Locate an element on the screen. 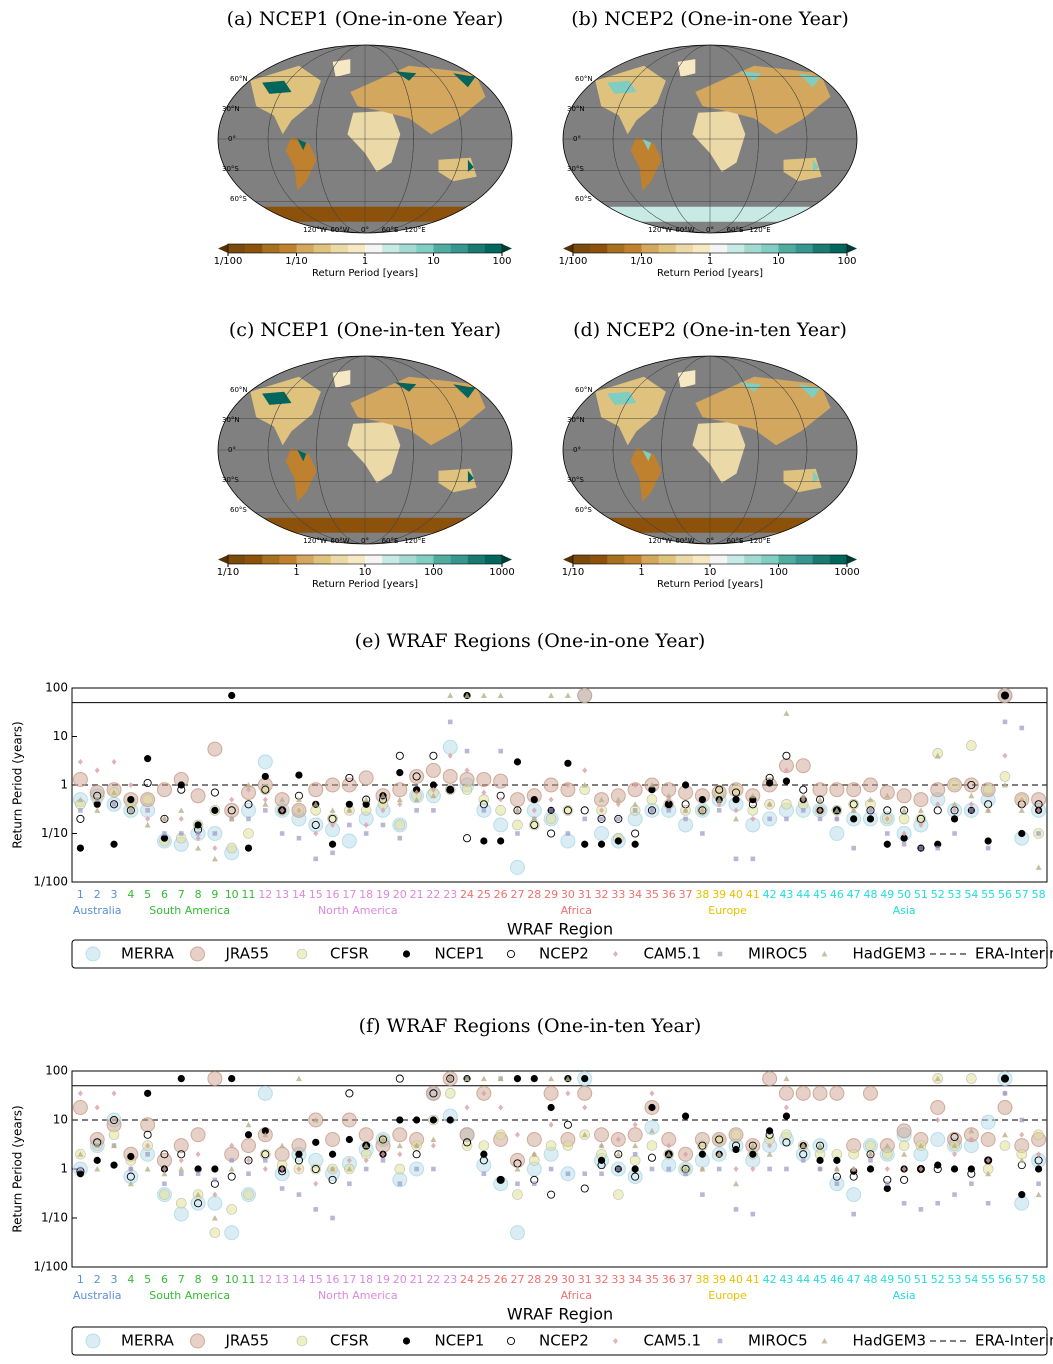 The image size is (1053, 1364). x-tick-label: 32 is located at coordinates (602, 894).